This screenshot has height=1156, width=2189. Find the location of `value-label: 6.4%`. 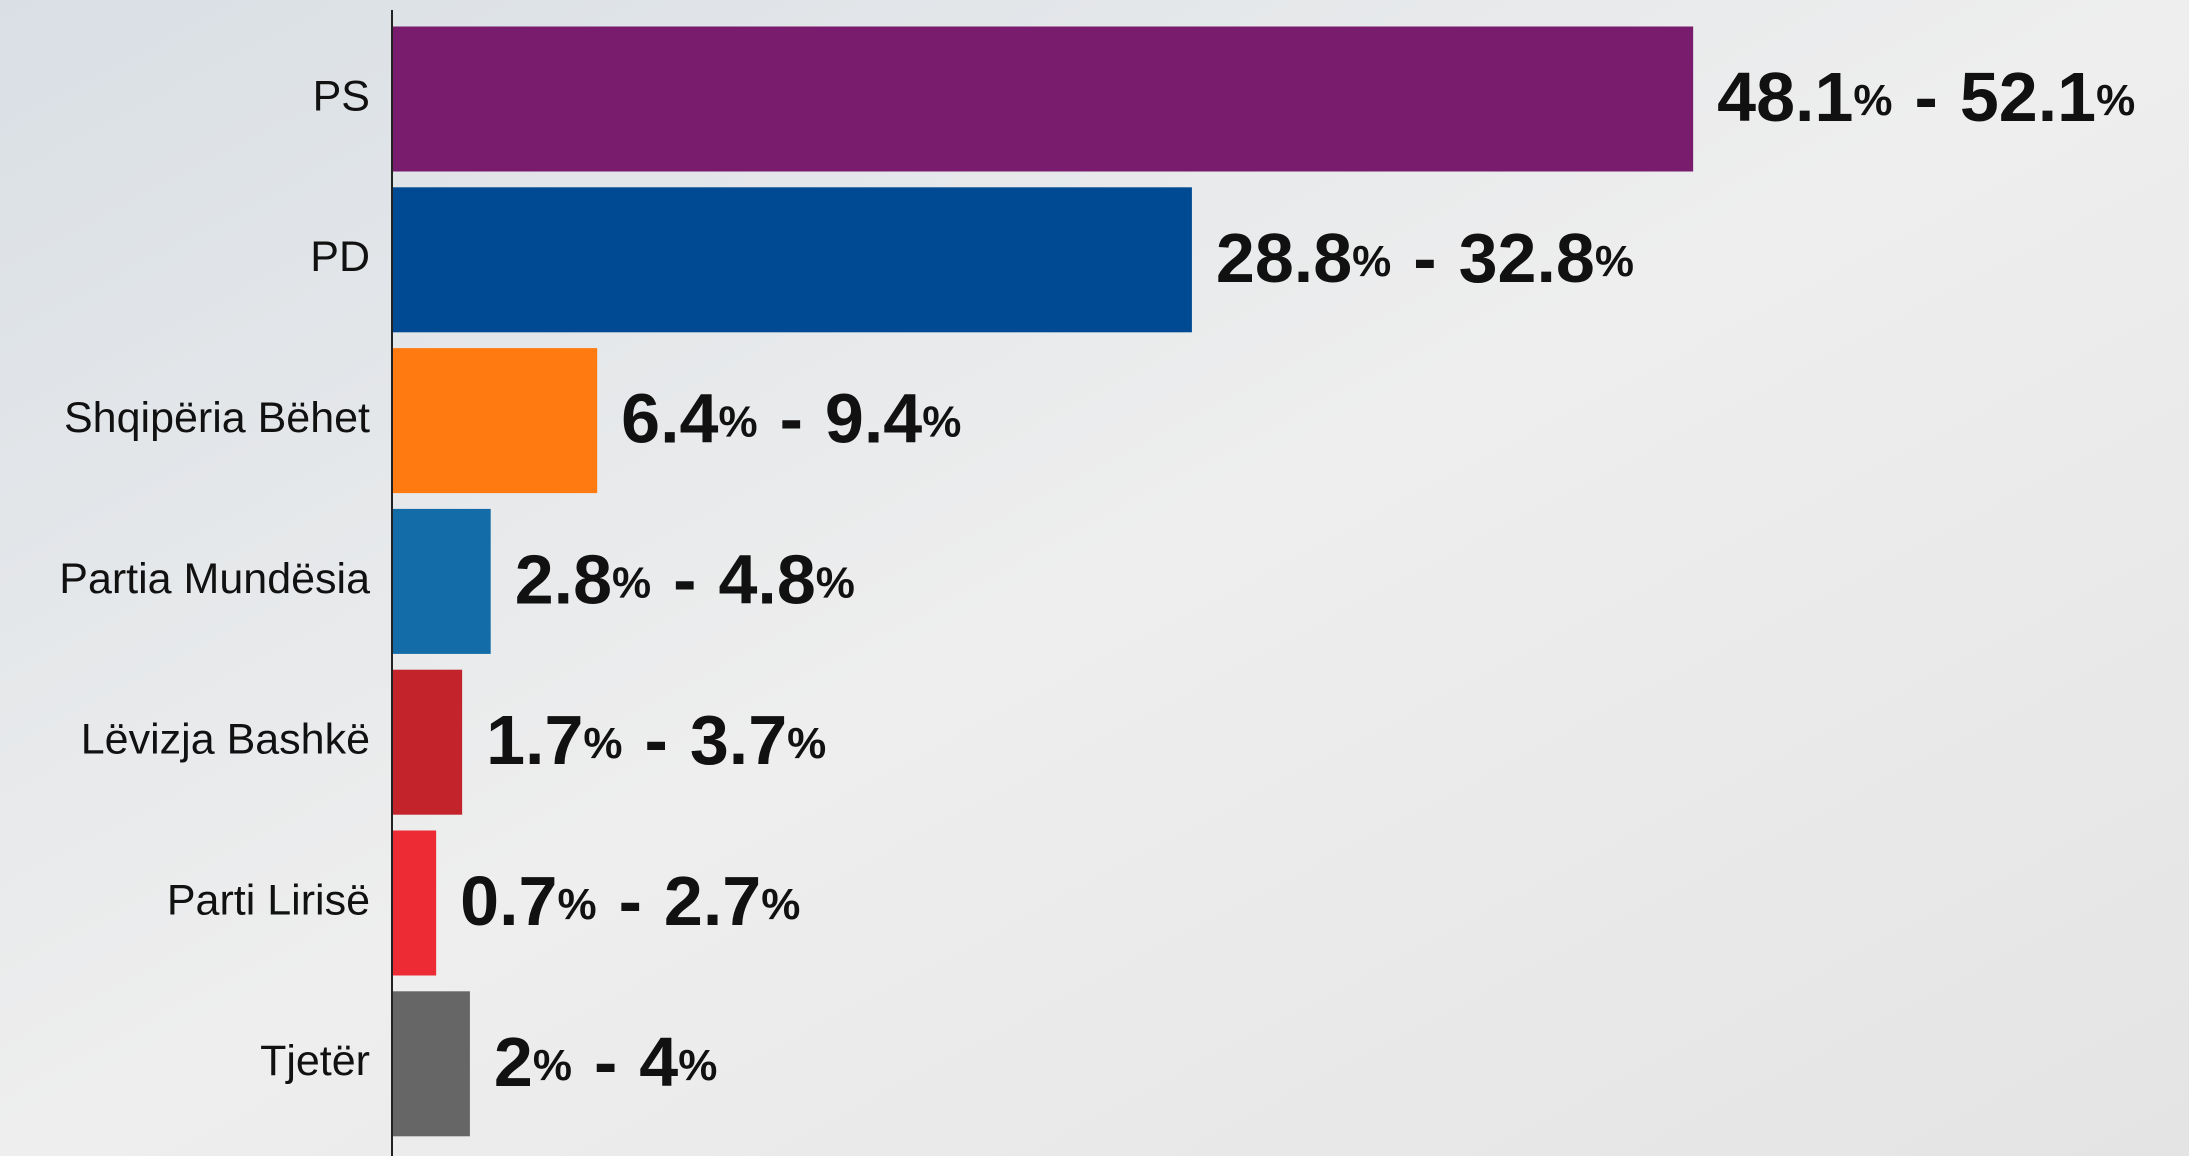

value-label: 6.4% is located at coordinates (689, 419).